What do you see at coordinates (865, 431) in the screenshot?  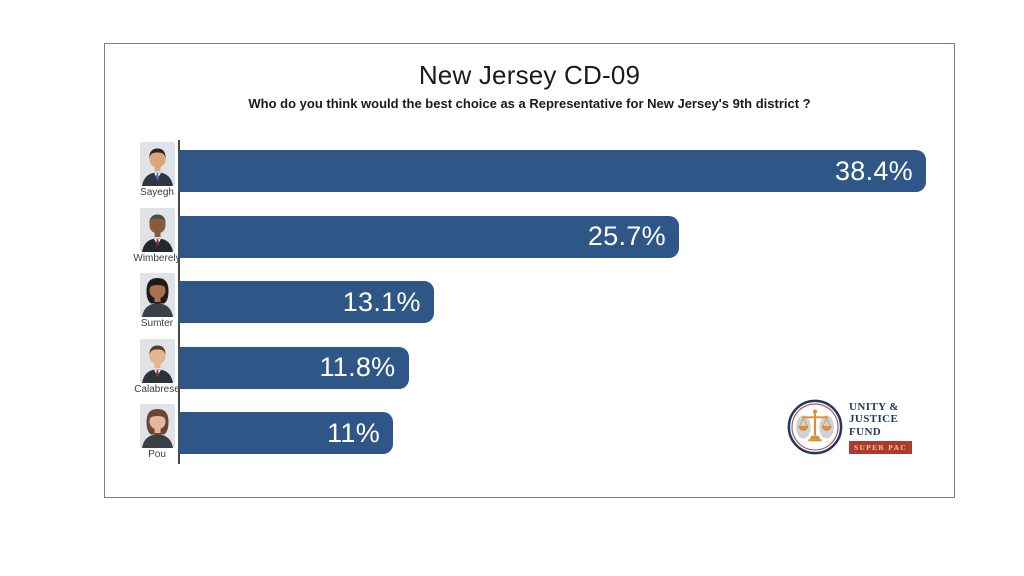 I see `logo-line-3: FUND` at bounding box center [865, 431].